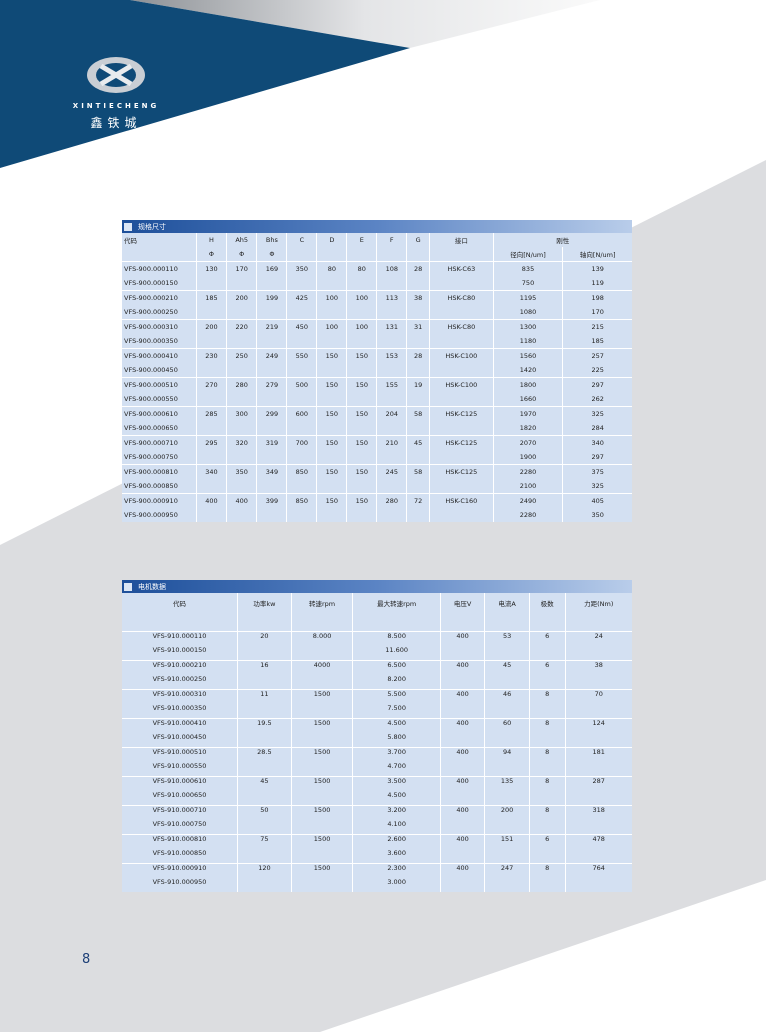  Describe the element at coordinates (391, 297) in the screenshot. I see `table-cell: 113` at that location.